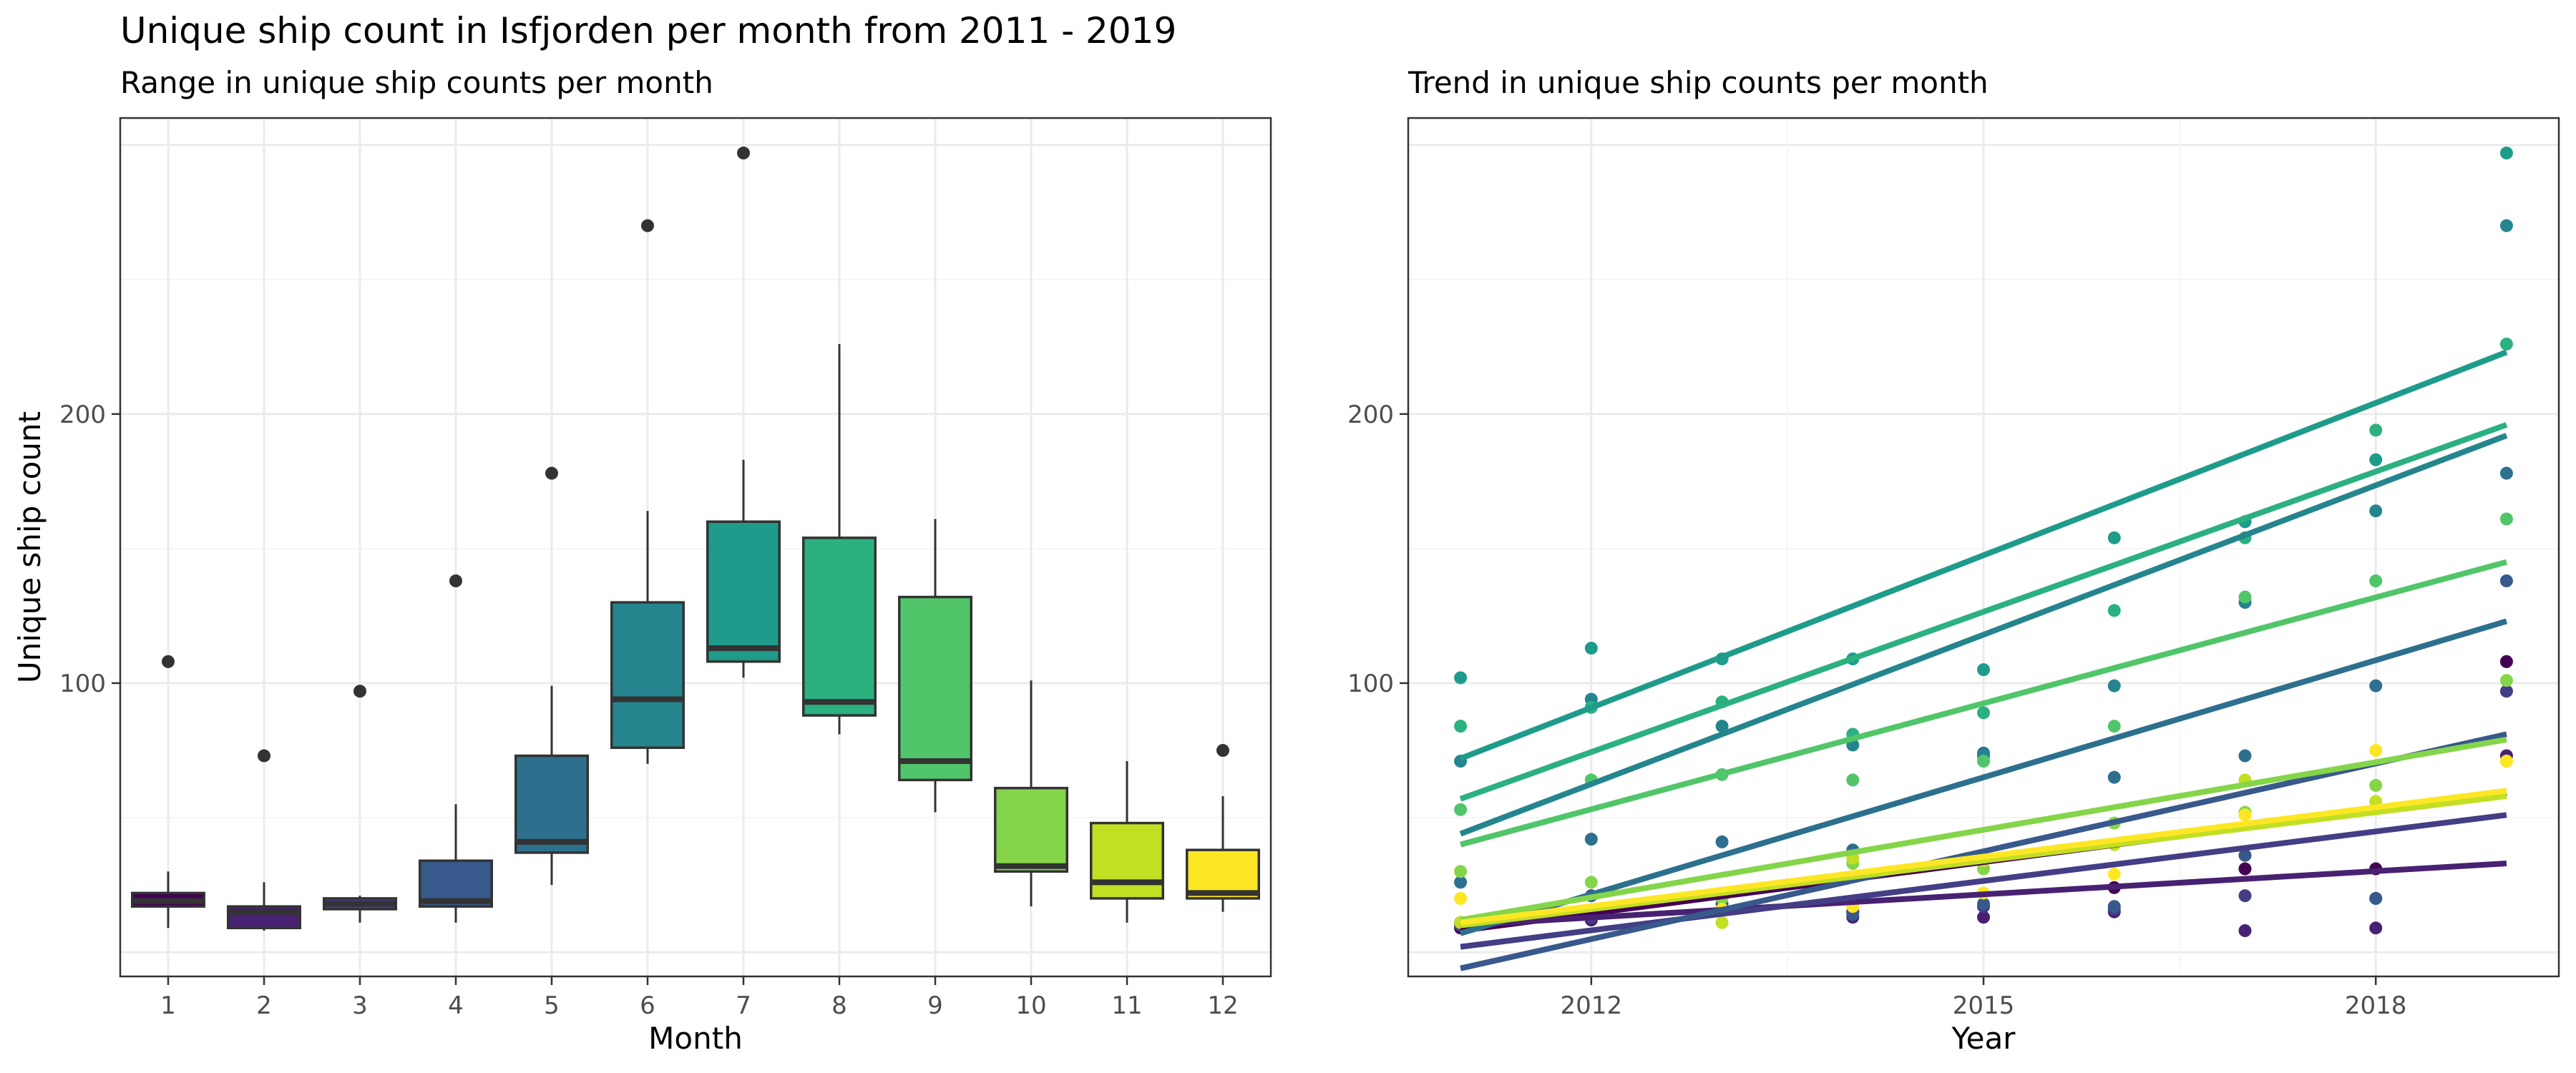  Describe the element at coordinates (1983, 1038) in the screenshot. I see `trend-x-axis-title: Year` at that location.